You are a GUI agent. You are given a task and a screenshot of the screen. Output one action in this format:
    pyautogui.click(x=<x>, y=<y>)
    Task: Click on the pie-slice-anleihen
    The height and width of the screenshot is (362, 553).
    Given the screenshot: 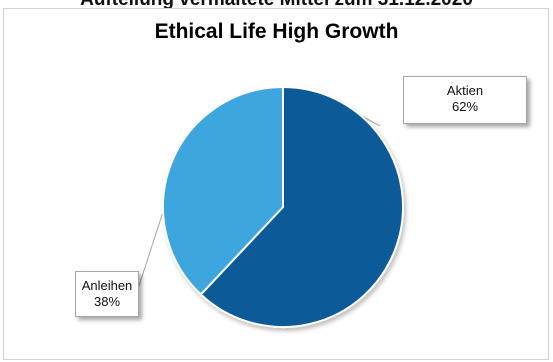 What is the action you would take?
    pyautogui.click(x=222, y=191)
    